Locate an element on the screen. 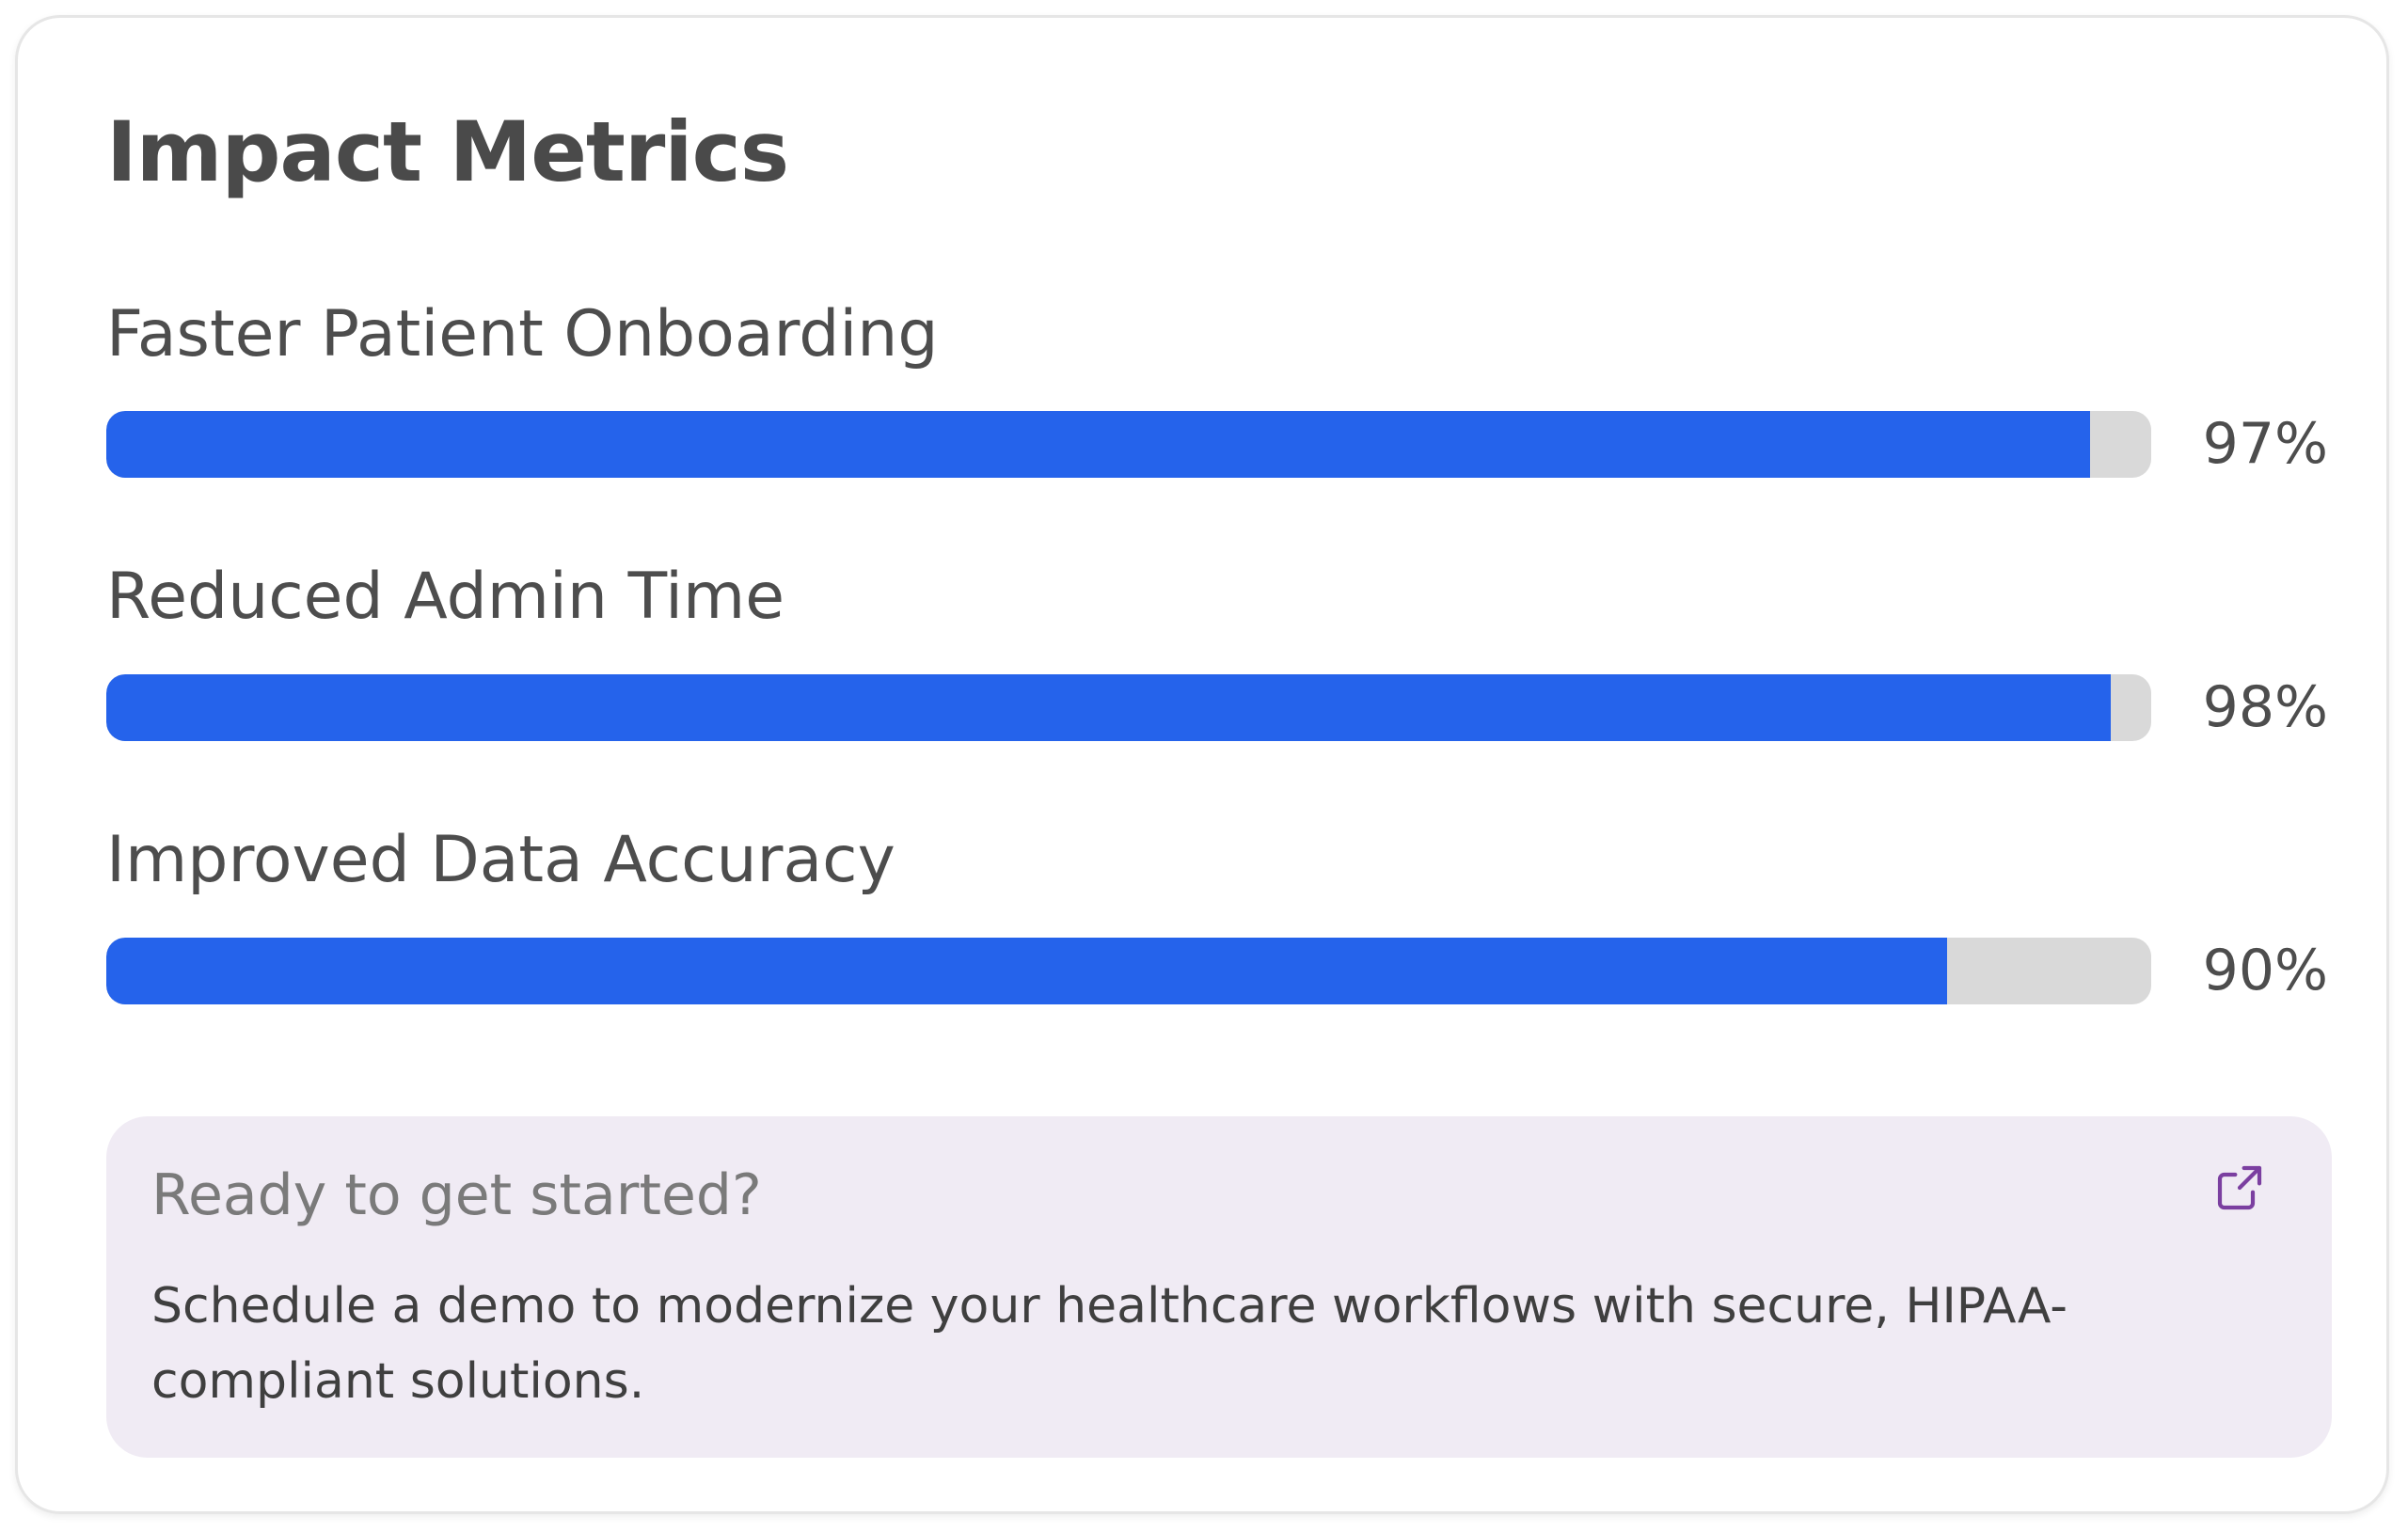 The image size is (2408, 1532). metric-value-admin-time: 98% is located at coordinates (2265, 707).